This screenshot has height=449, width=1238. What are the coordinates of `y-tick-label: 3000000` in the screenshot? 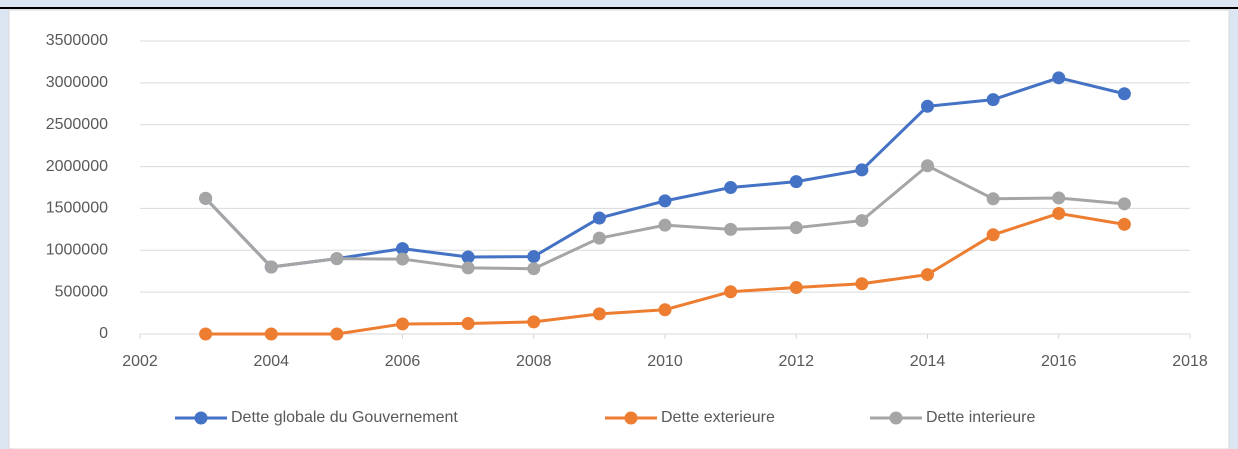 It's located at (77, 82).